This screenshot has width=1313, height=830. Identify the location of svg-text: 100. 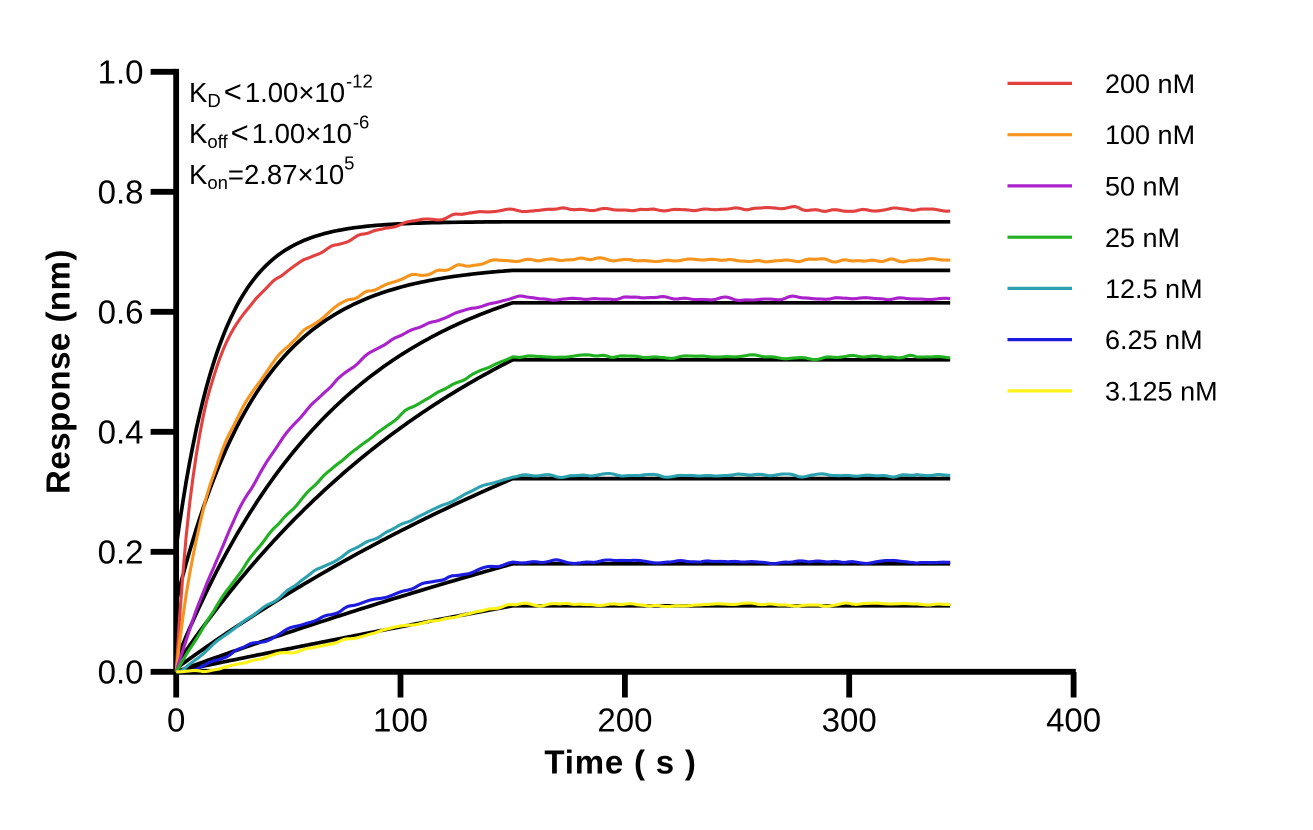
(400, 720).